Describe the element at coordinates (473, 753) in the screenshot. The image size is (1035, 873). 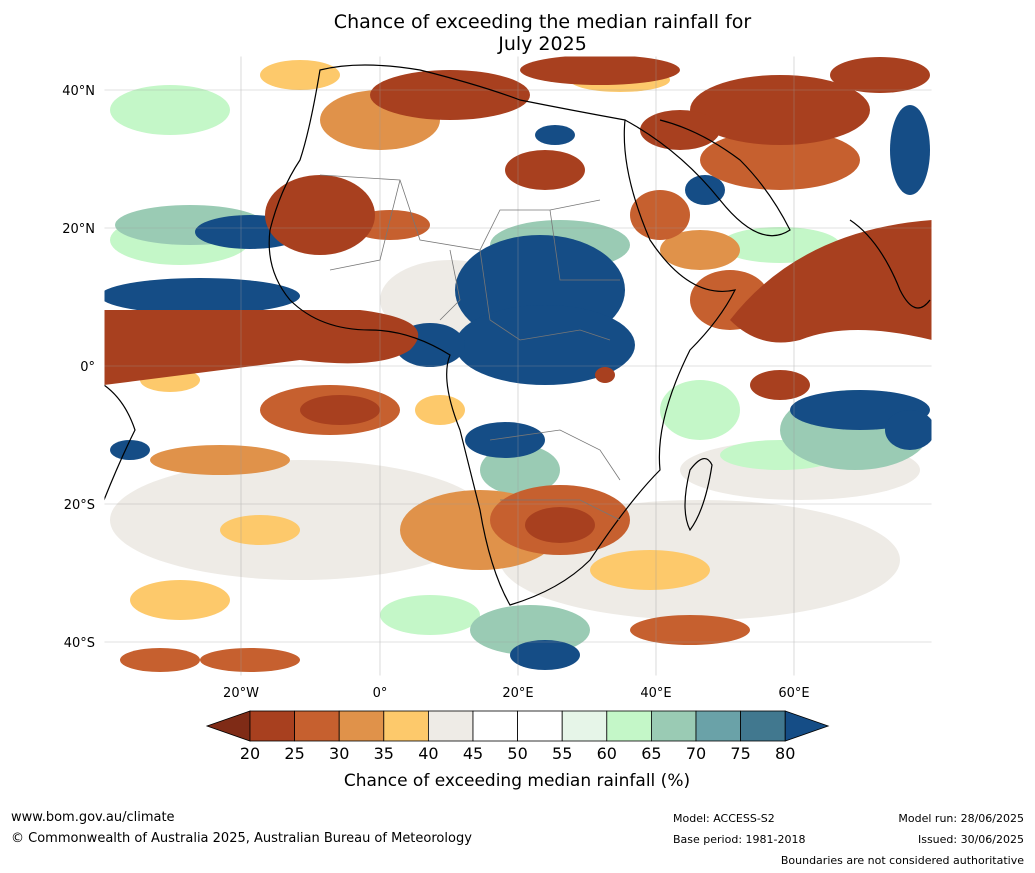
I see `colorbar-tick-label: 45` at that location.